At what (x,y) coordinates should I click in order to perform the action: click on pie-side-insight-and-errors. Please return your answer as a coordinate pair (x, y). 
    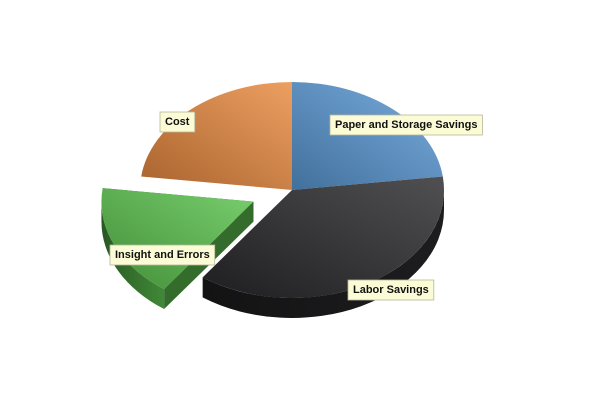
    Looking at the image, I should click on (133, 255).